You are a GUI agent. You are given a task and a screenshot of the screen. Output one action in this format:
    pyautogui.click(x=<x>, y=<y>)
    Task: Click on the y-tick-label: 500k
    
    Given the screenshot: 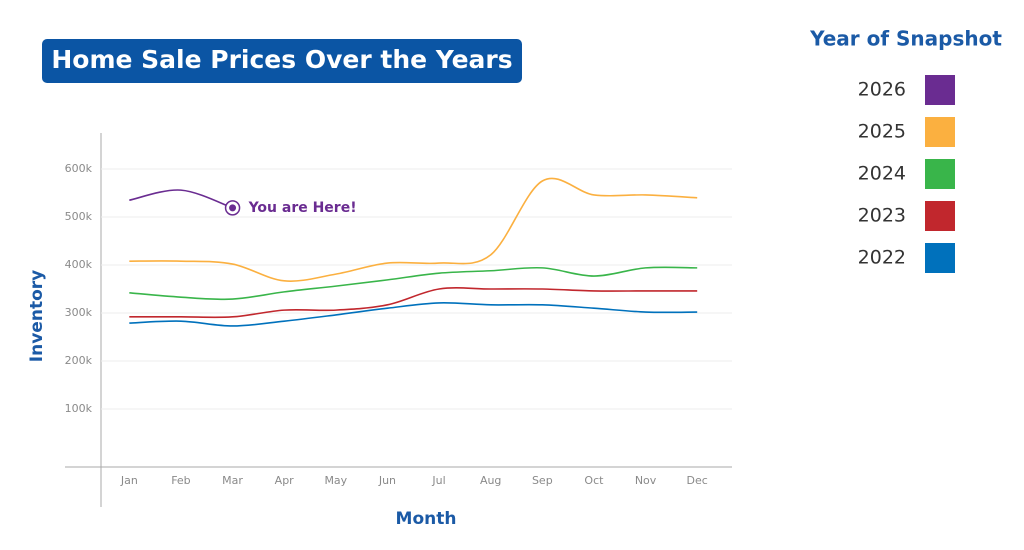 What is the action you would take?
    pyautogui.click(x=79, y=216)
    